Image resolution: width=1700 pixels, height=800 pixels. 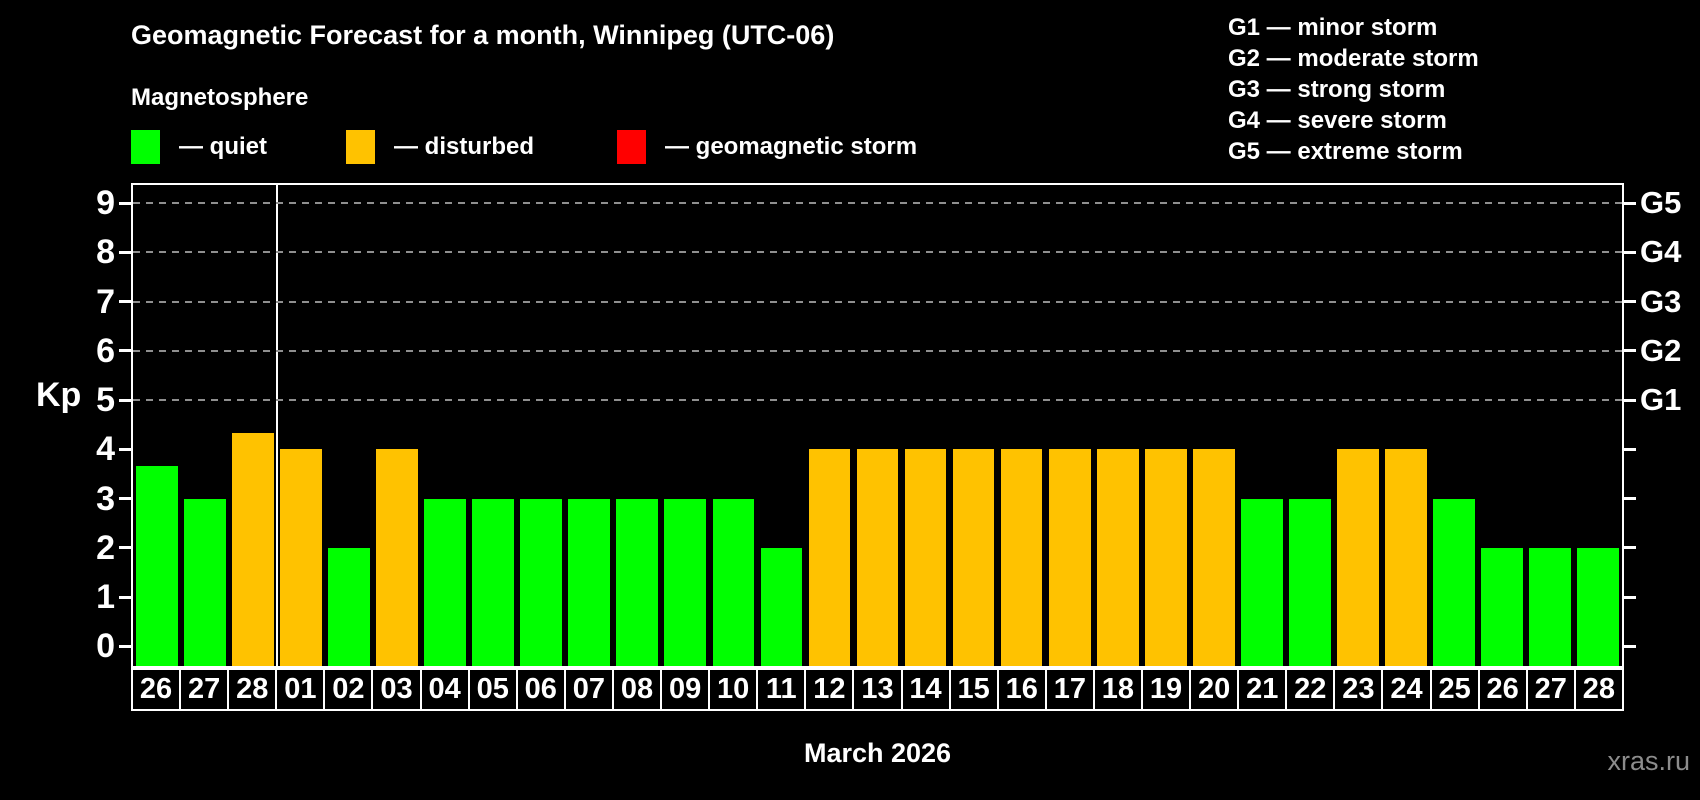 I want to click on legend-label-storm: — geomagnetic storm, so click(x=791, y=146).